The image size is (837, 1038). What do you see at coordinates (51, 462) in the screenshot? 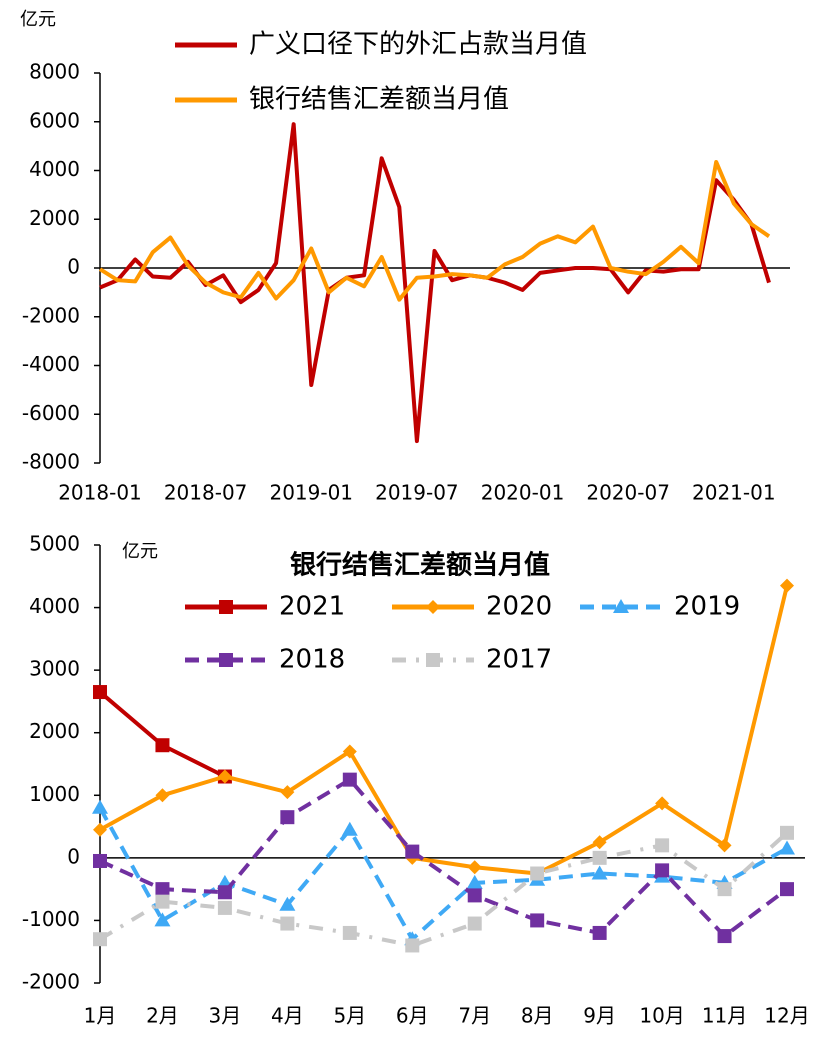
I see `y-tick-label: -8000` at bounding box center [51, 462].